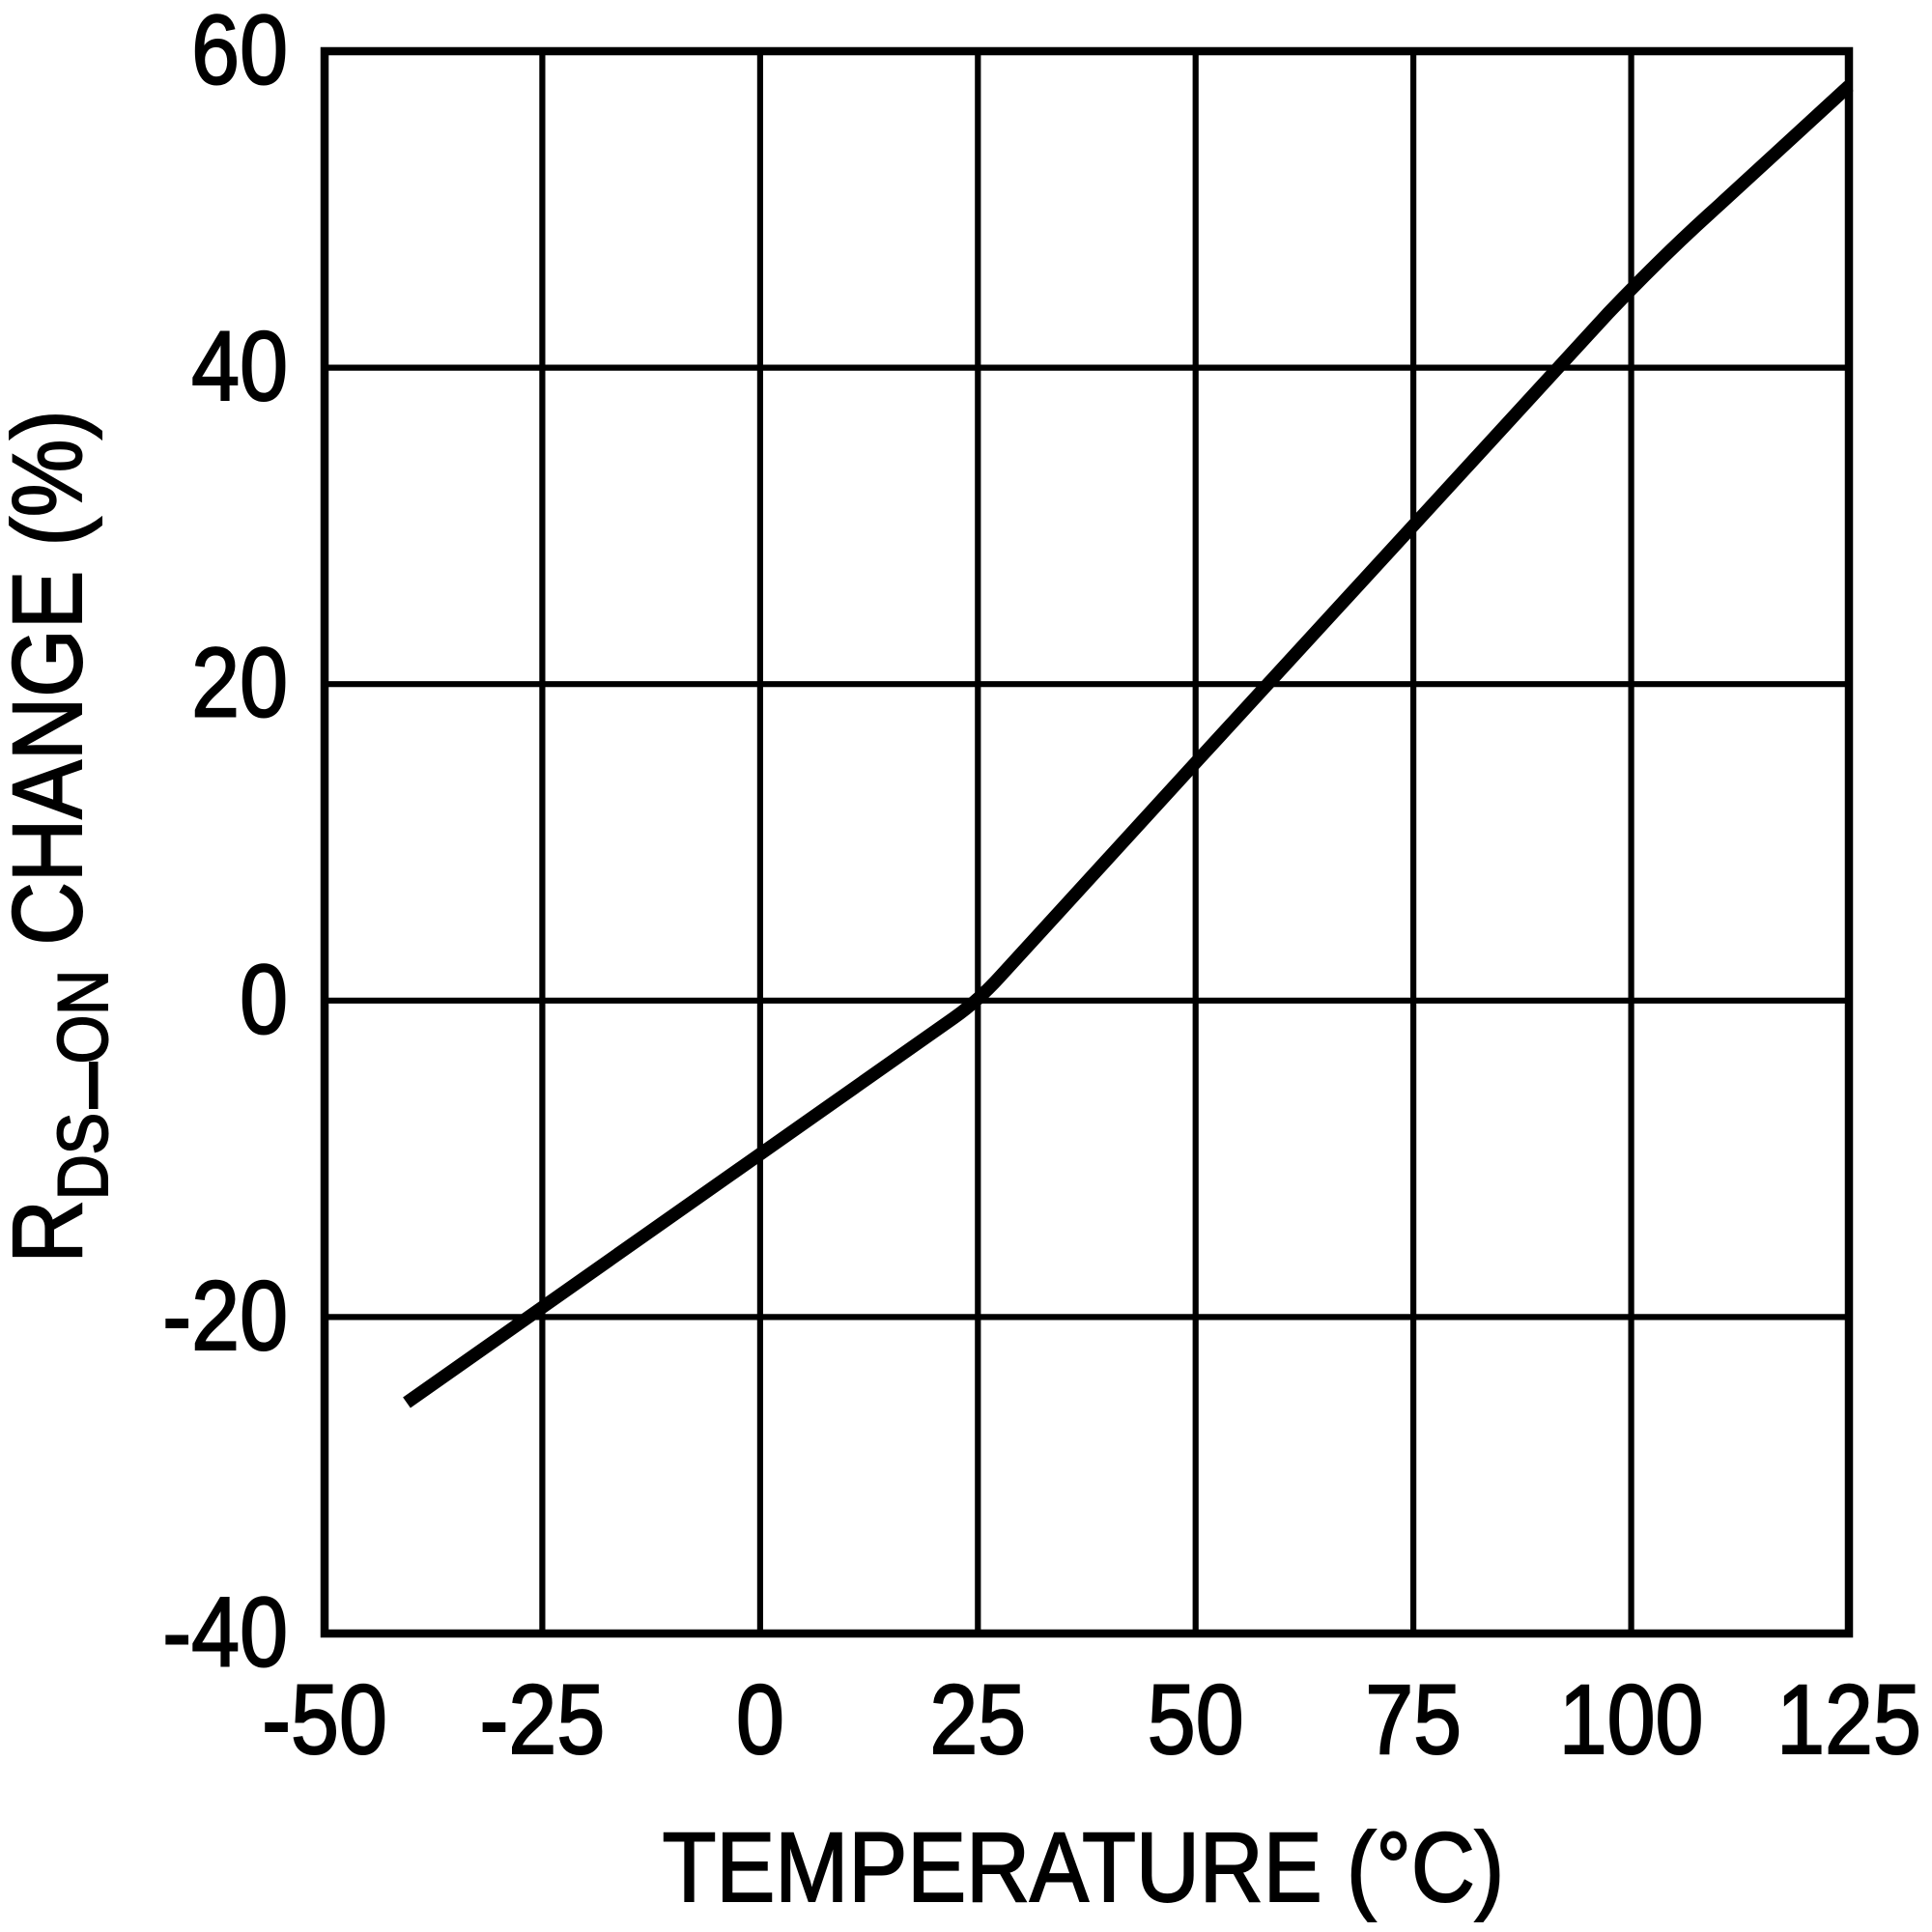 This screenshot has height=1932, width=1932. What do you see at coordinates (225, 1632) in the screenshot?
I see `svg-text: -40` at bounding box center [225, 1632].